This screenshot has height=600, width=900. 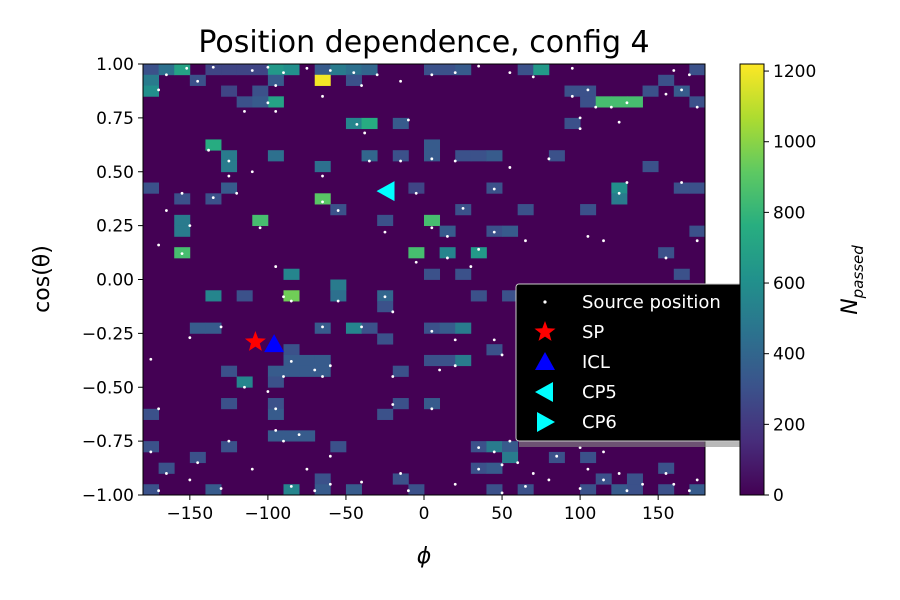 I want to click on y-tick-label: 0.25, so click(x=115, y=227).